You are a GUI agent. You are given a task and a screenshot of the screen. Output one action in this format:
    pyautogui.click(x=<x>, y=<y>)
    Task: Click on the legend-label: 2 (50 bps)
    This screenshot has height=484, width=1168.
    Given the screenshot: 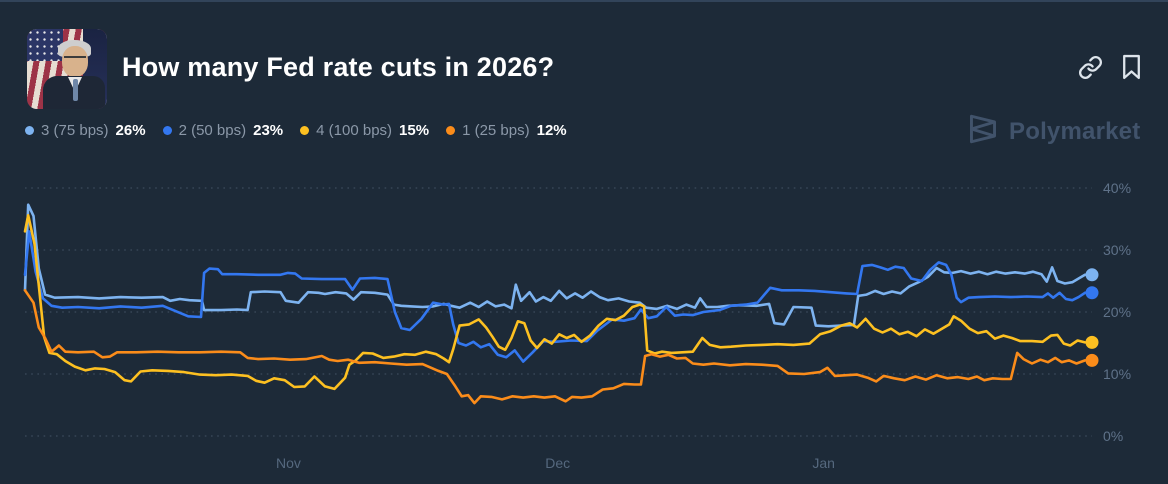 What is the action you would take?
    pyautogui.click(x=212, y=130)
    